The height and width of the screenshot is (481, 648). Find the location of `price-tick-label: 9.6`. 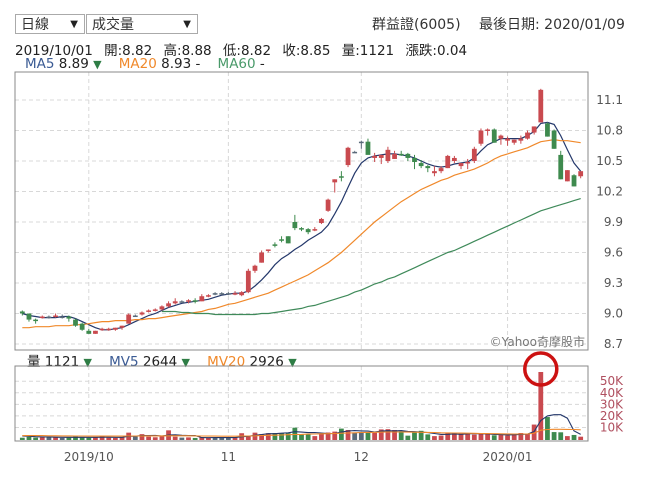

price-tick-label: 9.6 is located at coordinates (613, 253).